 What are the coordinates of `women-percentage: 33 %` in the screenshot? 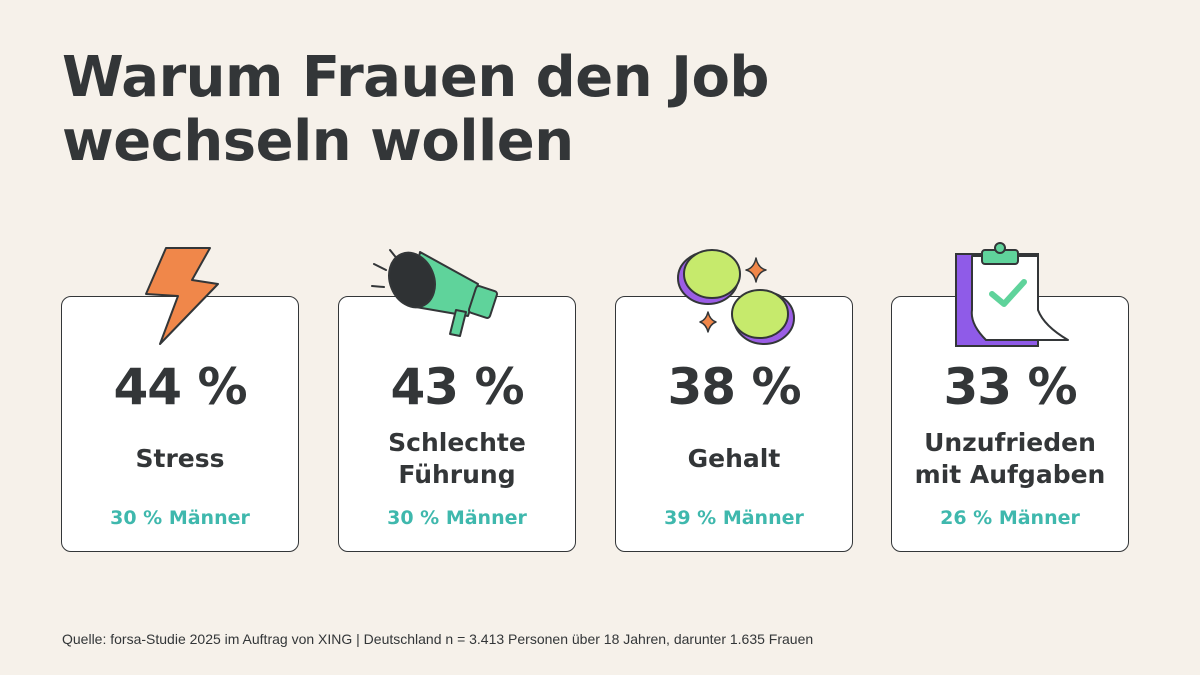 It's located at (1010, 387).